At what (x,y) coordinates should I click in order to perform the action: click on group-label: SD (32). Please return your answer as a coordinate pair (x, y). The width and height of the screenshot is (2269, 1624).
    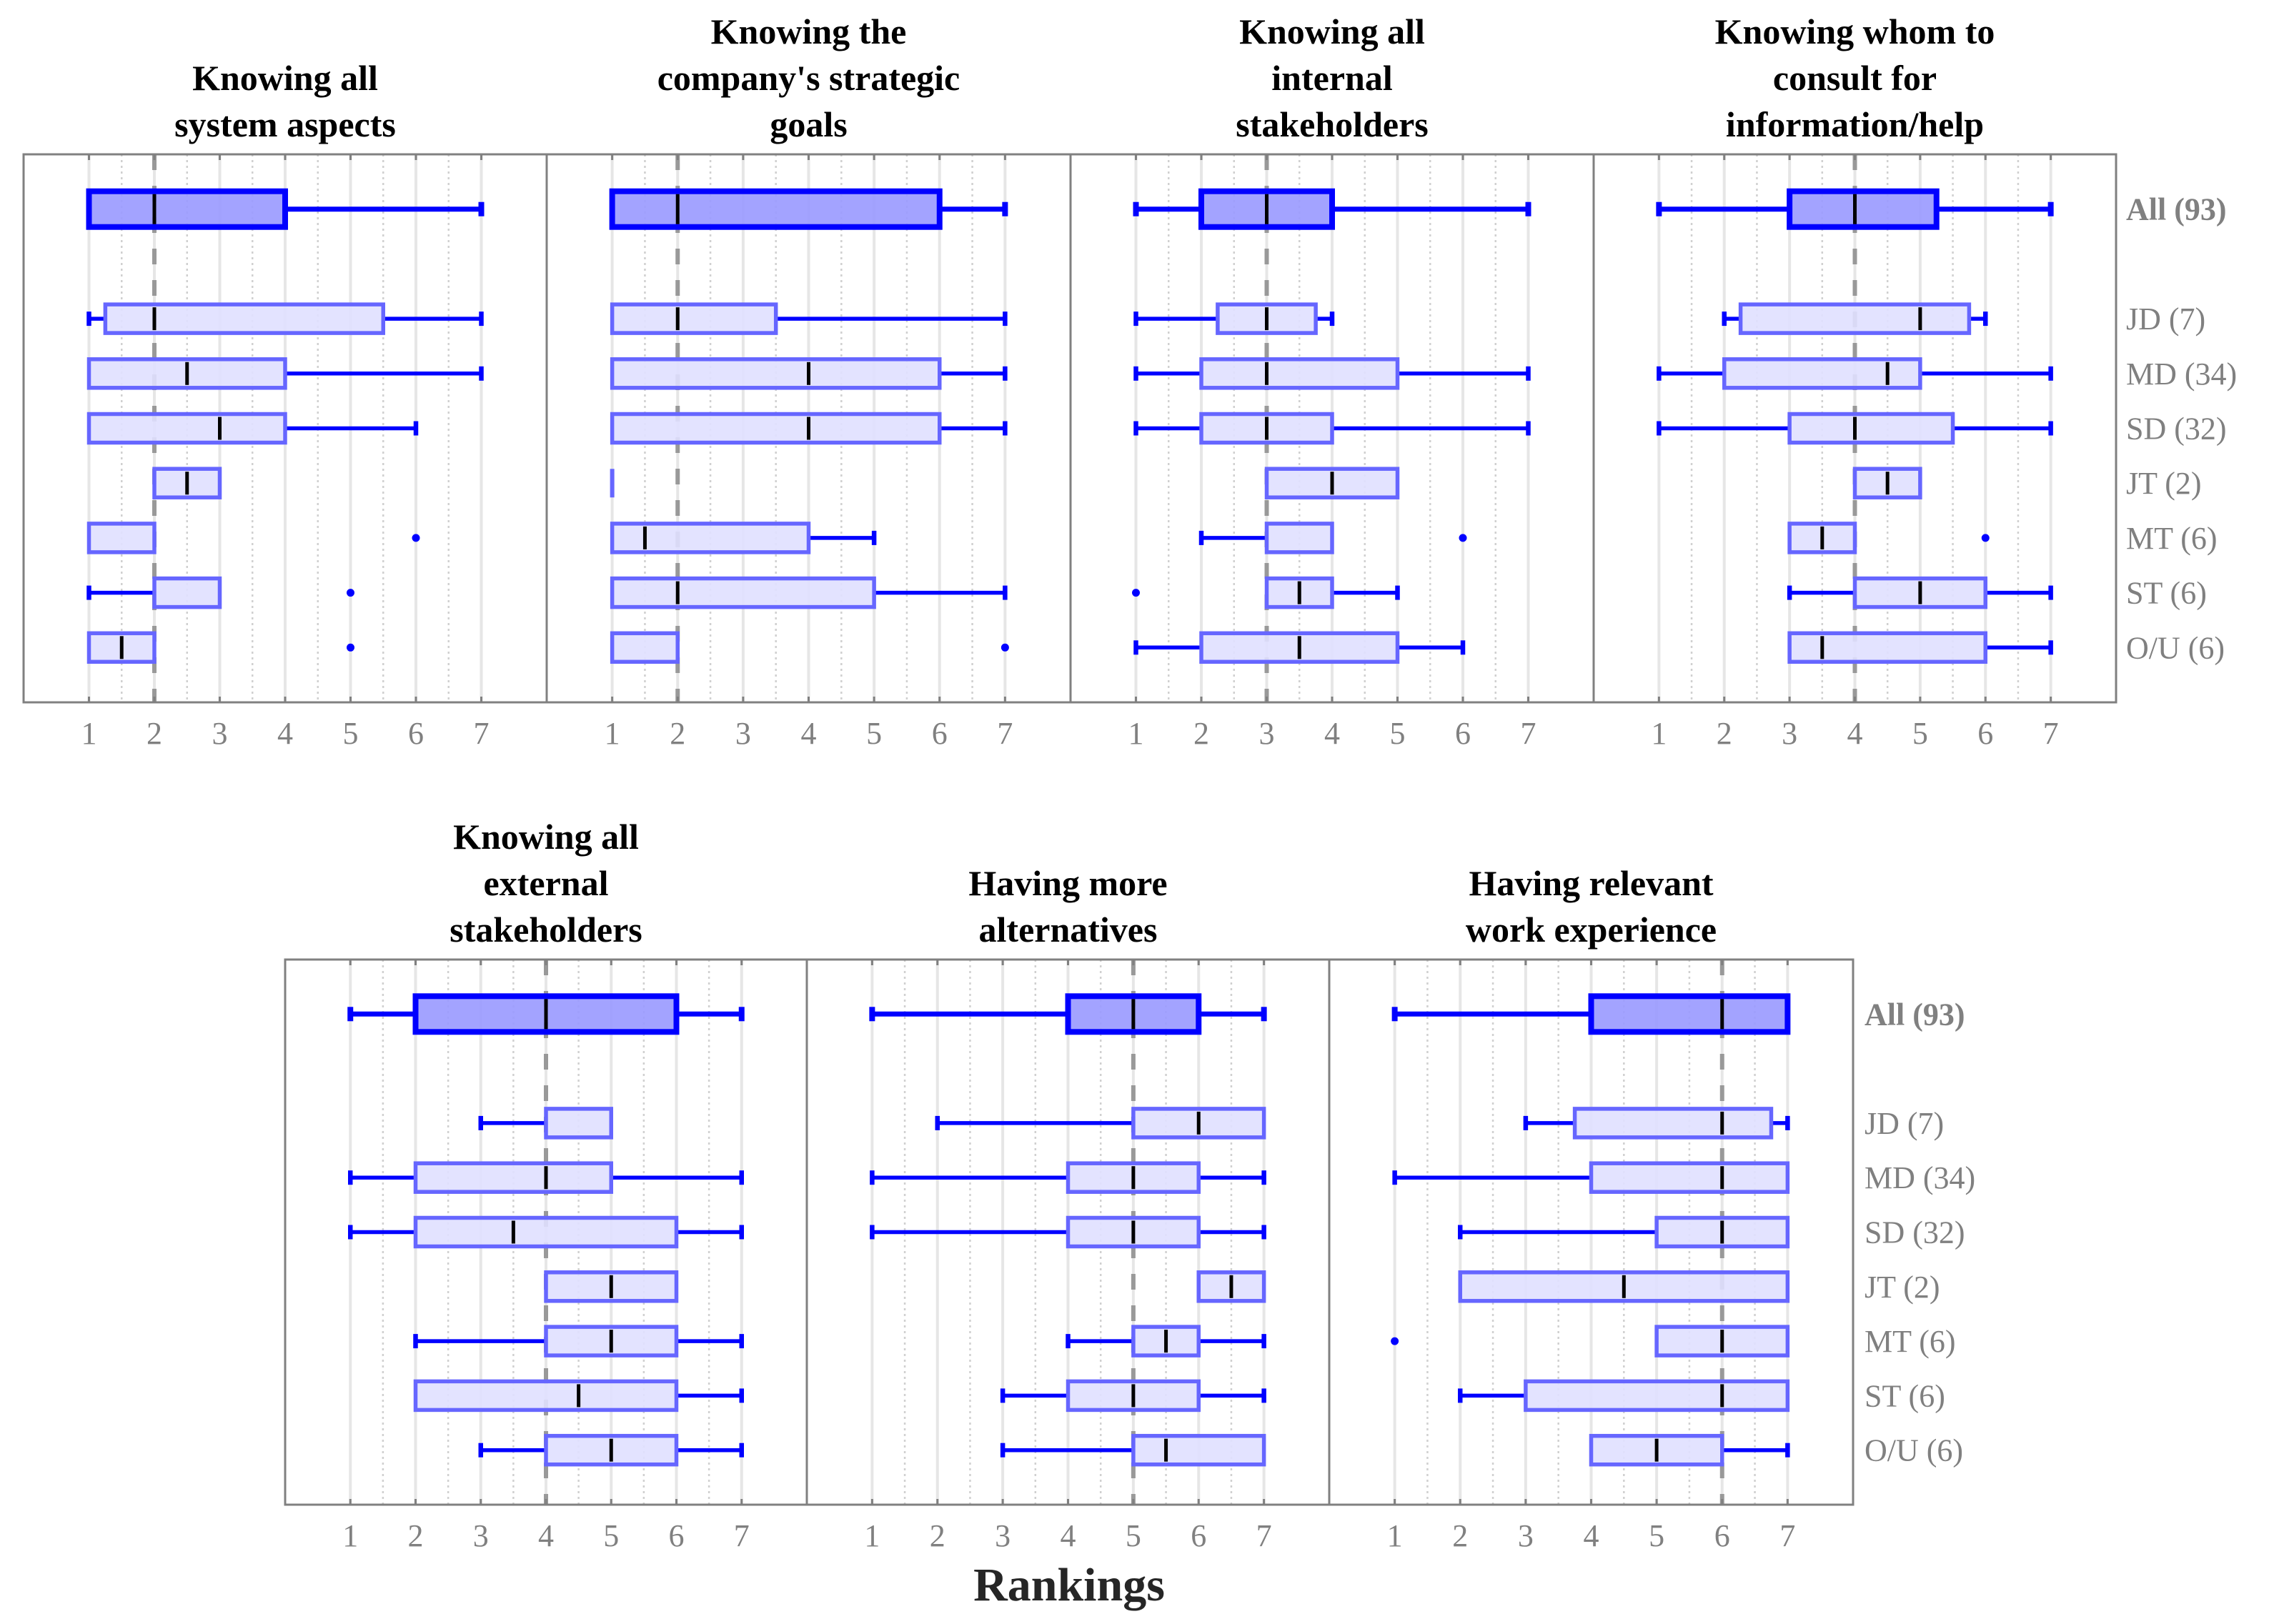
    Looking at the image, I should click on (1915, 1232).